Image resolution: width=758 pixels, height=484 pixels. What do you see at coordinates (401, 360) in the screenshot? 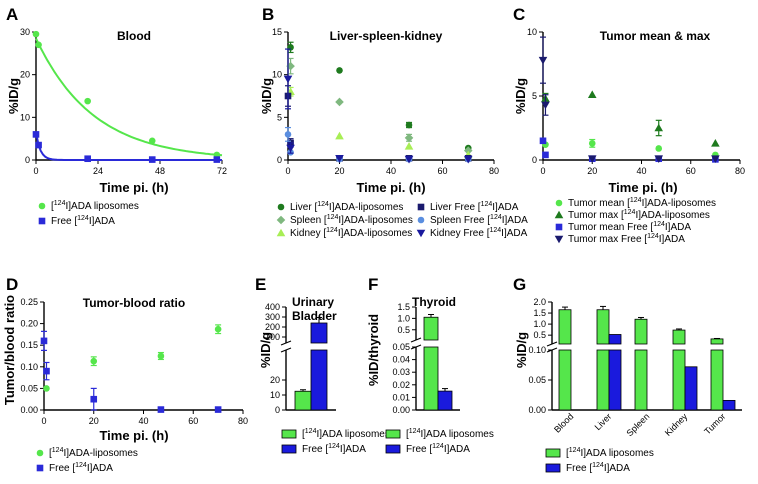
I see `y-tick-label: 0.04` at bounding box center [401, 360].